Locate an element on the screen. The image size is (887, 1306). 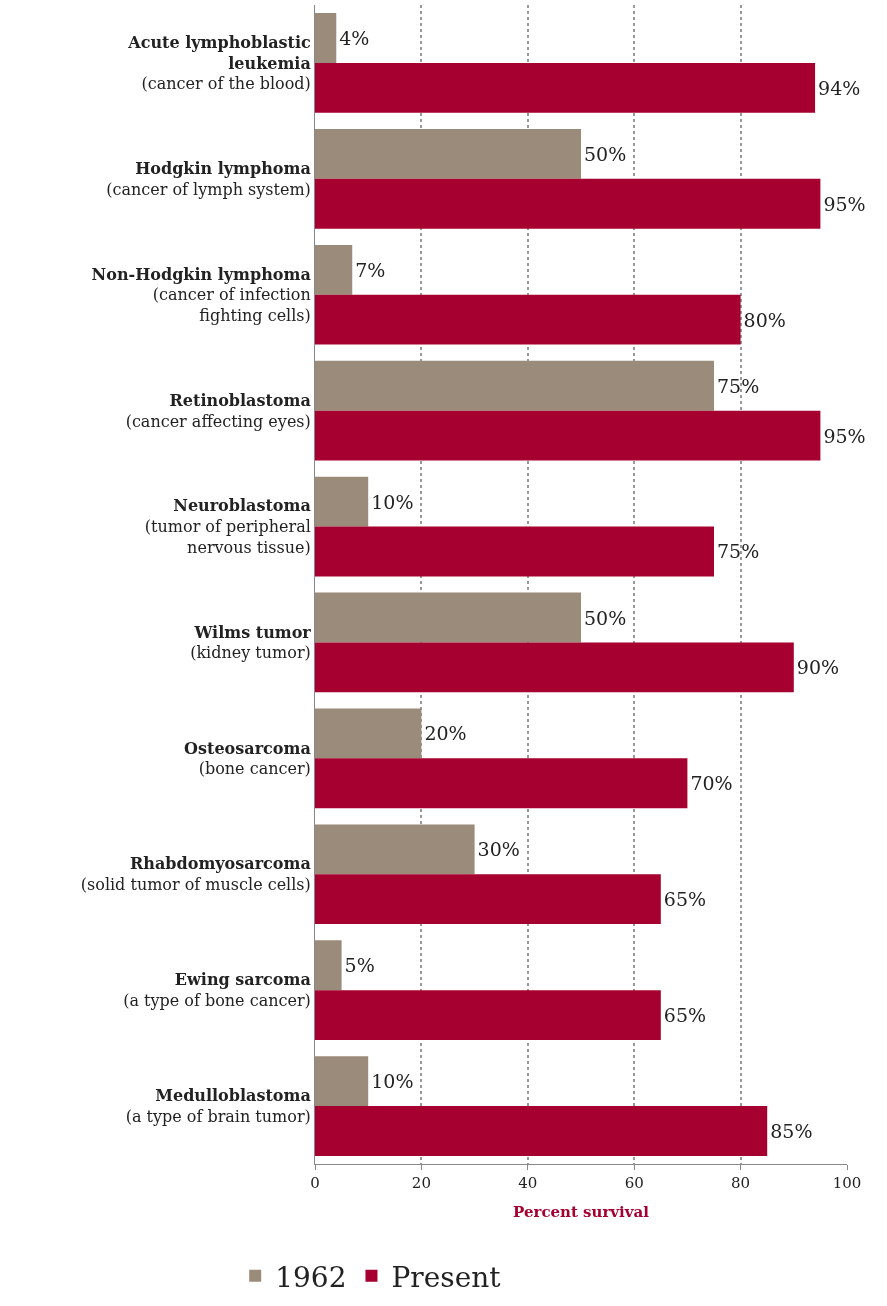
data-label: 7% is located at coordinates (370, 269).